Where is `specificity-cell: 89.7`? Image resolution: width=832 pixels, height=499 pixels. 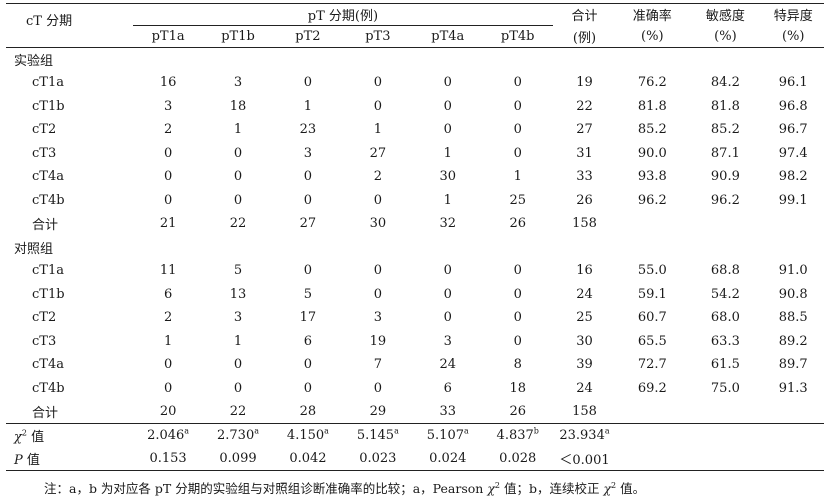 specificity-cell: 89.7 is located at coordinates (793, 365).